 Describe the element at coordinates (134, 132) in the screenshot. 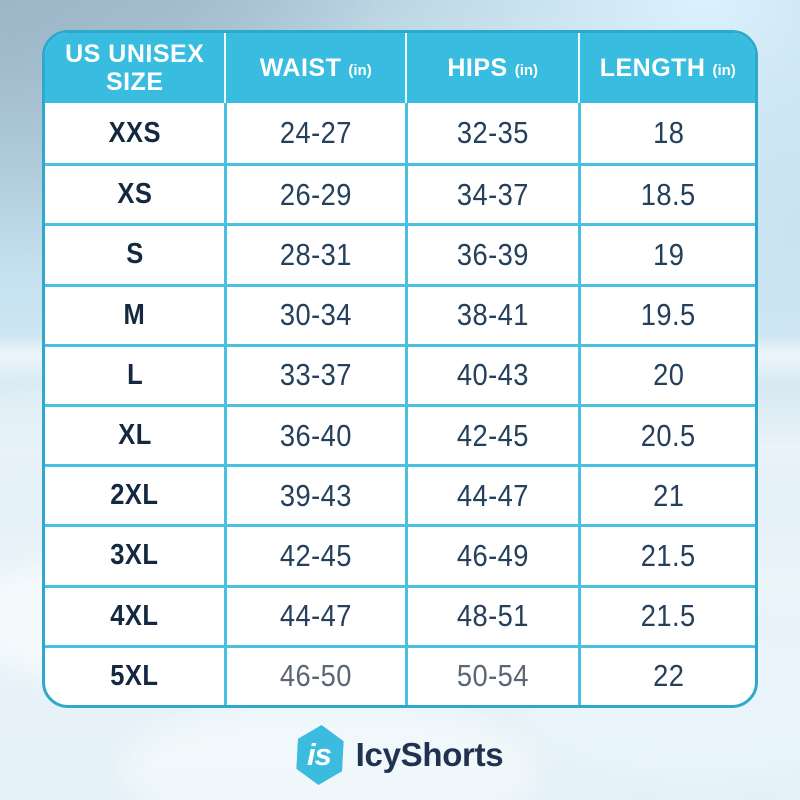

I see `size-cell: XXS` at that location.